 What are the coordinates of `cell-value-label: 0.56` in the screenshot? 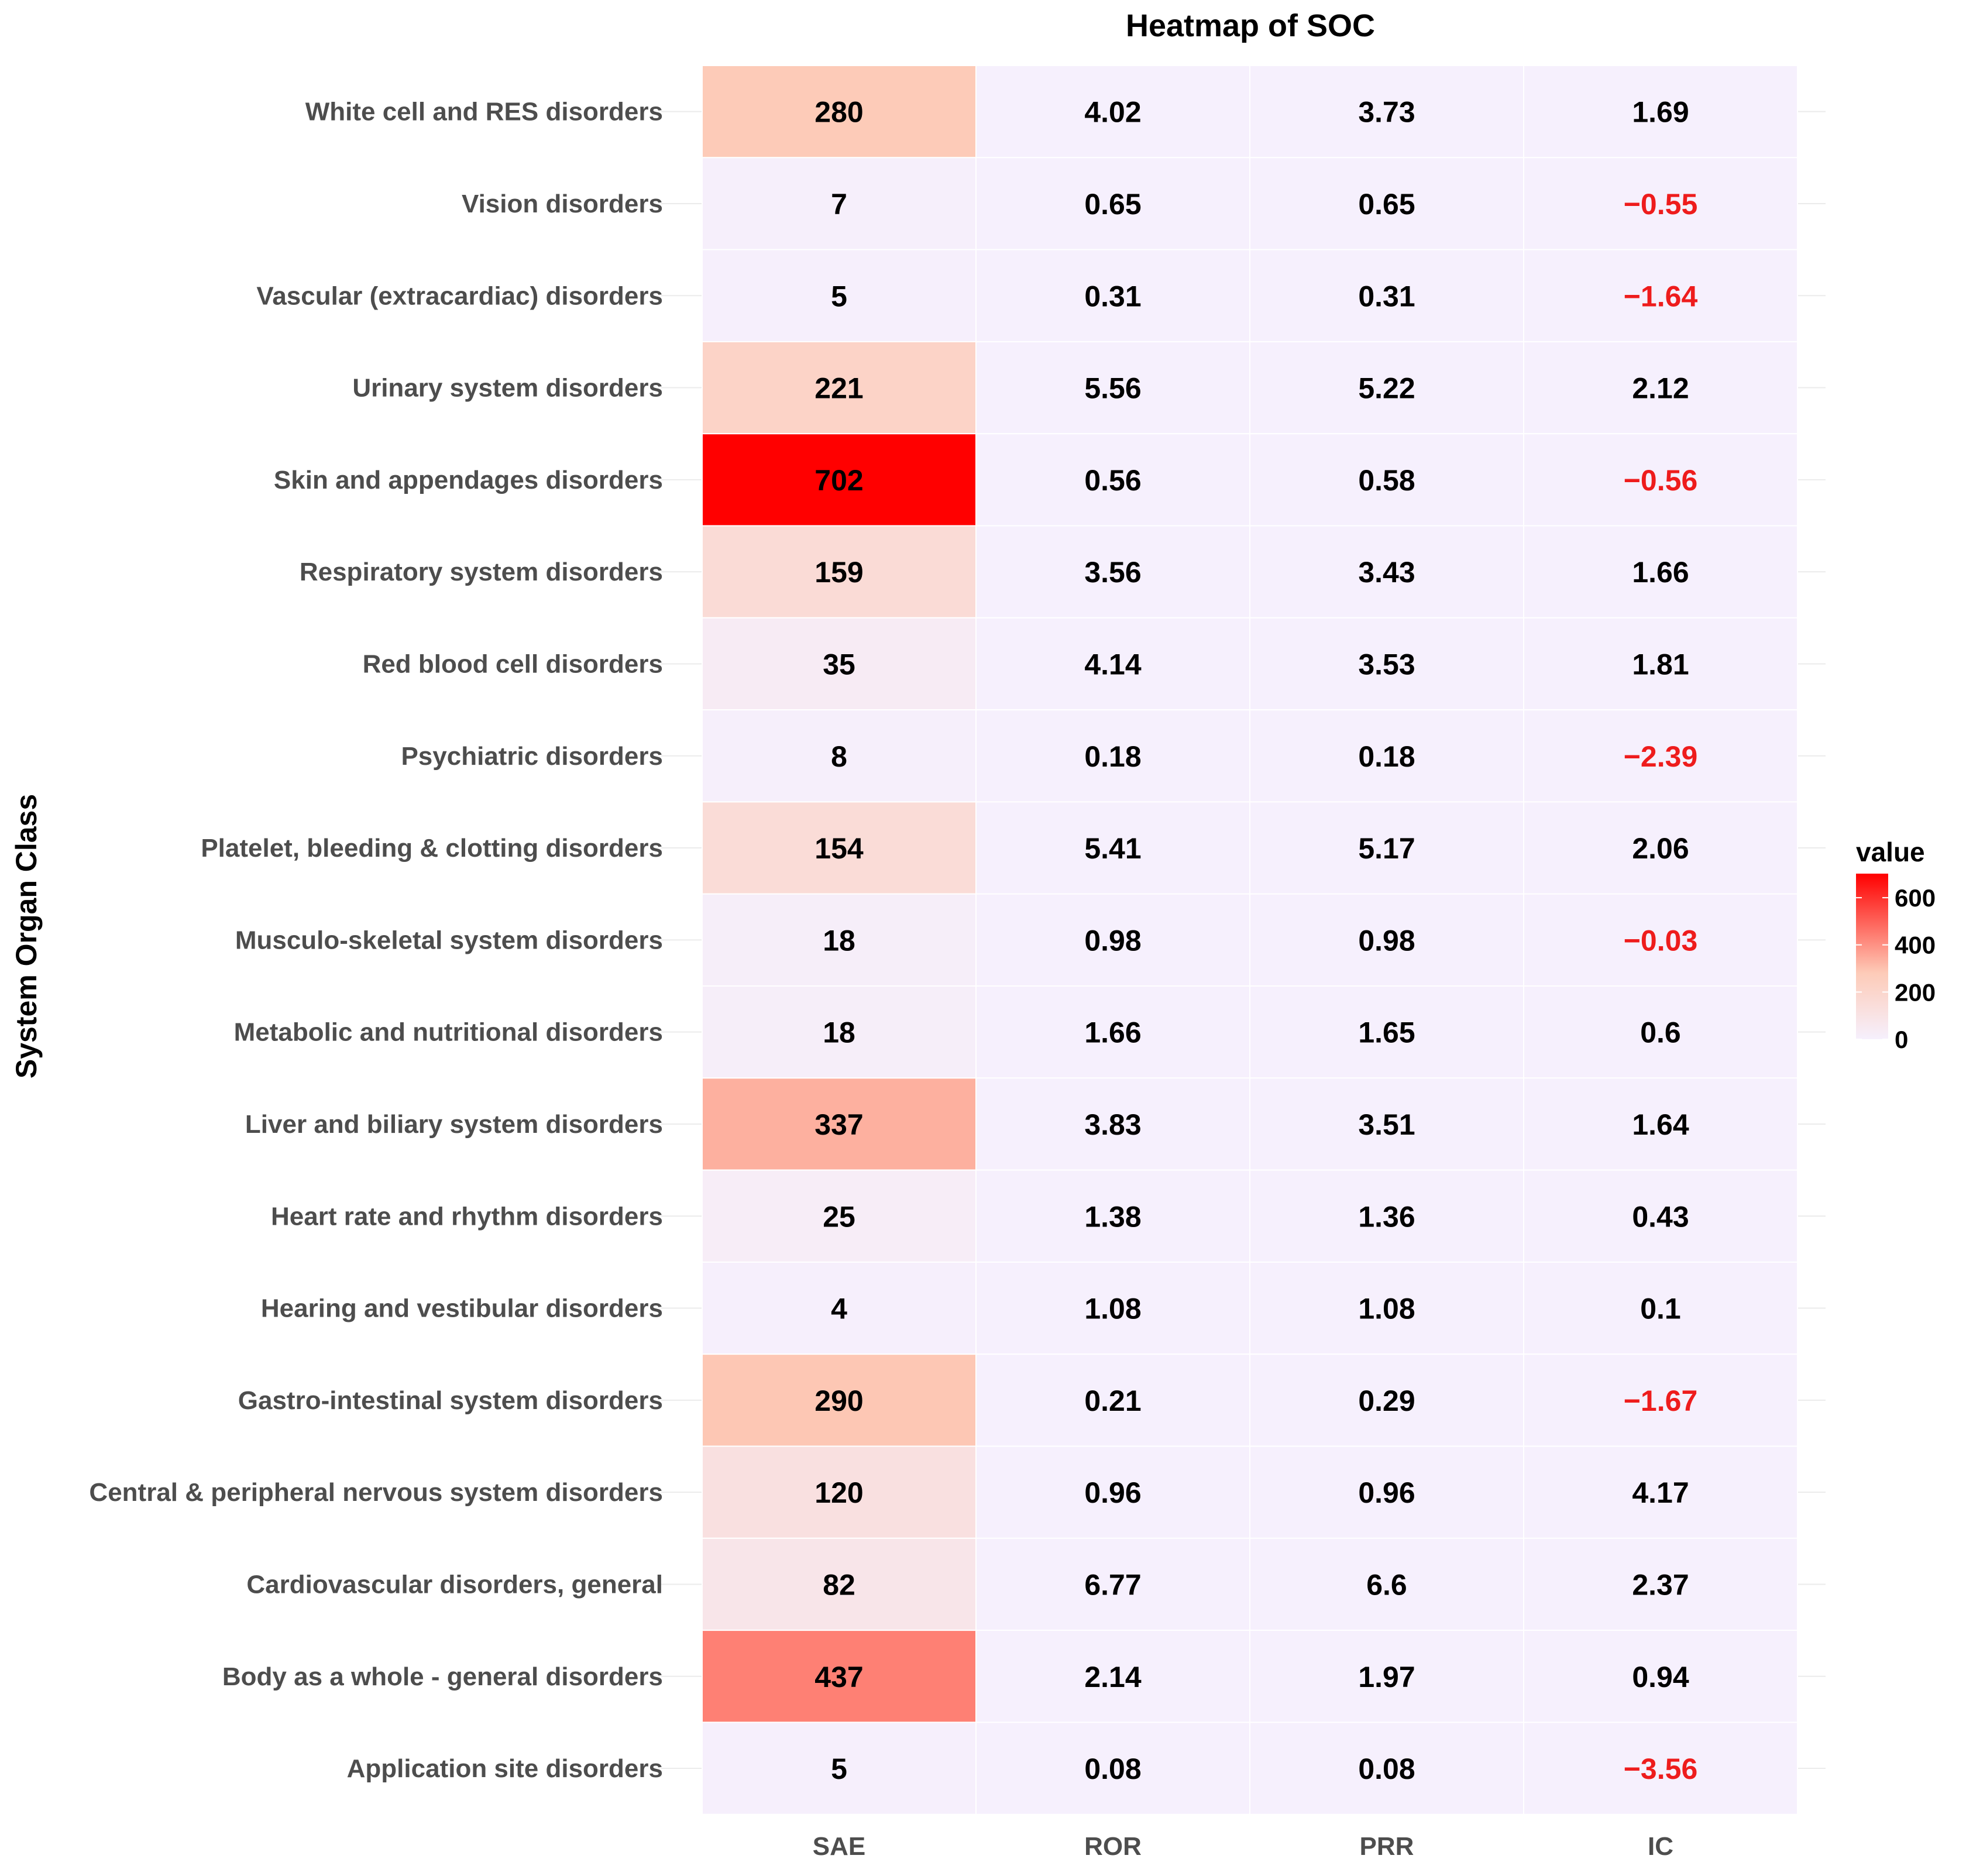 It's located at (1112, 480).